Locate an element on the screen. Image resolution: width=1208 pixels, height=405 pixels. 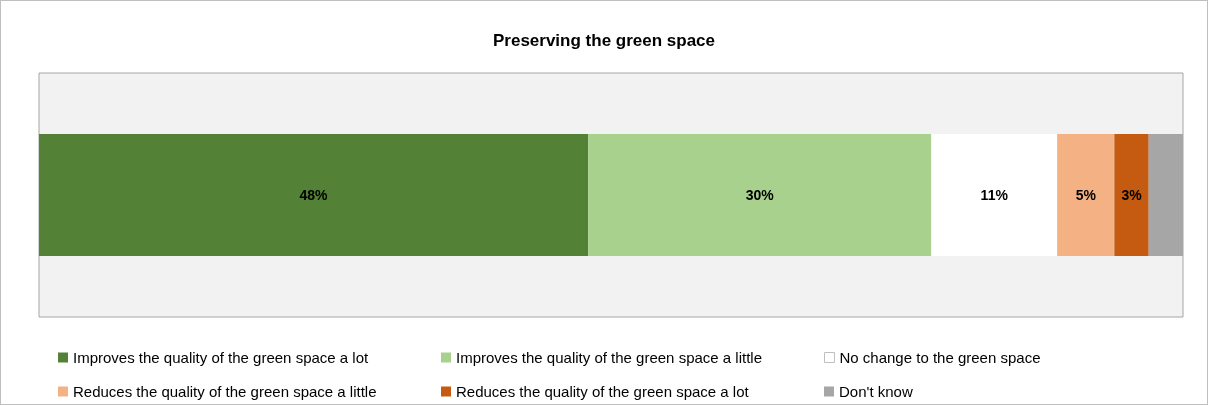
legend-label: No change to the green space is located at coordinates (940, 357).